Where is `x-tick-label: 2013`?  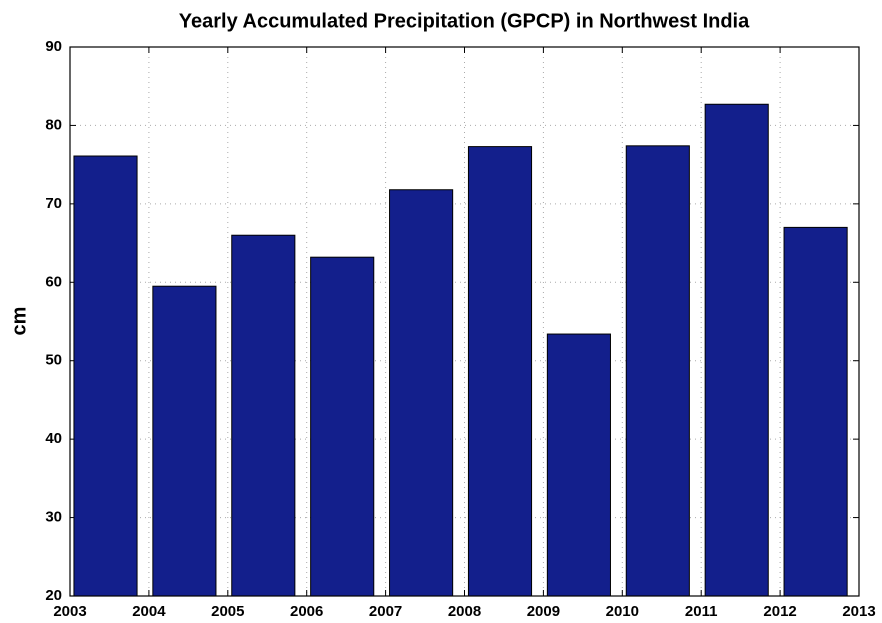 x-tick-label: 2013 is located at coordinates (858, 611).